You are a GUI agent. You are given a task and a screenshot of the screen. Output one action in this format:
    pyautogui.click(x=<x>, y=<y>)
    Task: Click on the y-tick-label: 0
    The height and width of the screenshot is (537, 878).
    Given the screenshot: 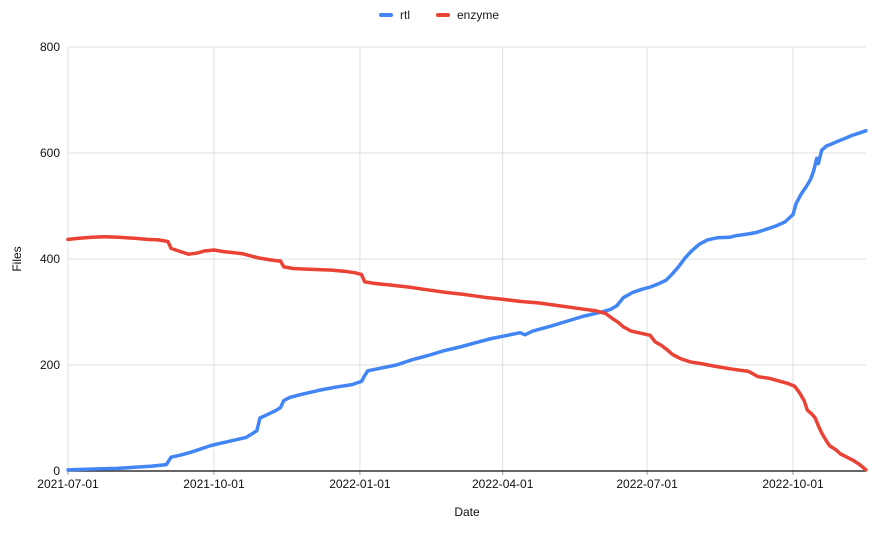 What is the action you would take?
    pyautogui.click(x=56, y=471)
    